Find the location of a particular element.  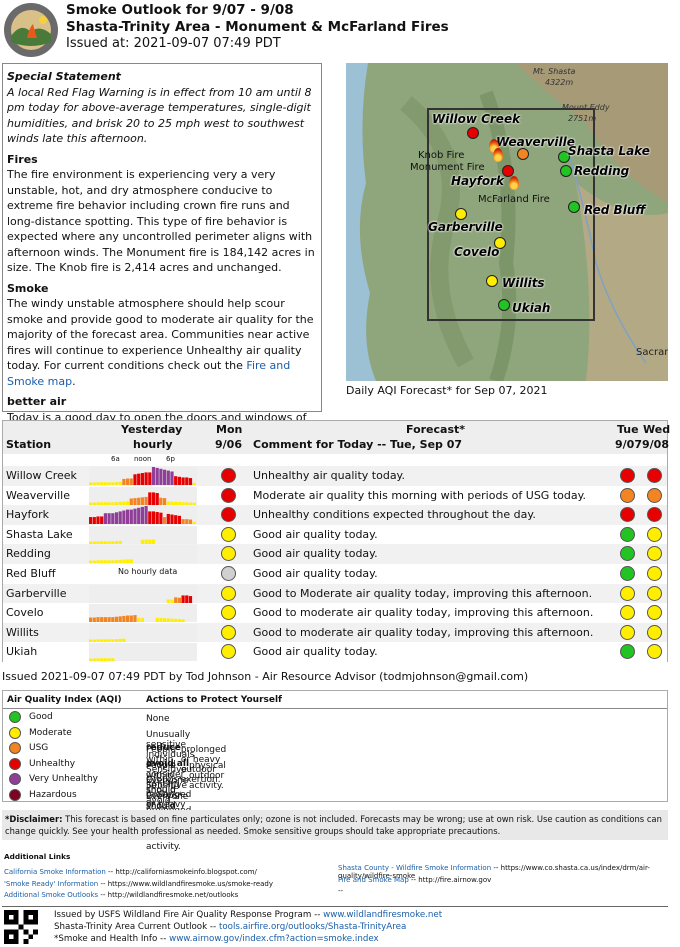

aqi-category: Moderate is located at coordinates (50, 732).